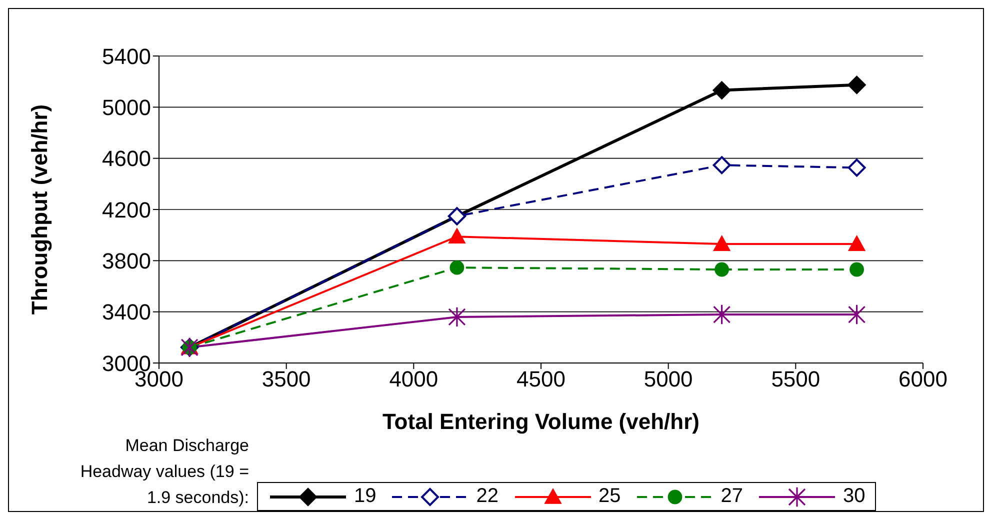 This screenshot has width=992, height=520. What do you see at coordinates (126, 312) in the screenshot?
I see `y-tick-label: 3400` at bounding box center [126, 312].